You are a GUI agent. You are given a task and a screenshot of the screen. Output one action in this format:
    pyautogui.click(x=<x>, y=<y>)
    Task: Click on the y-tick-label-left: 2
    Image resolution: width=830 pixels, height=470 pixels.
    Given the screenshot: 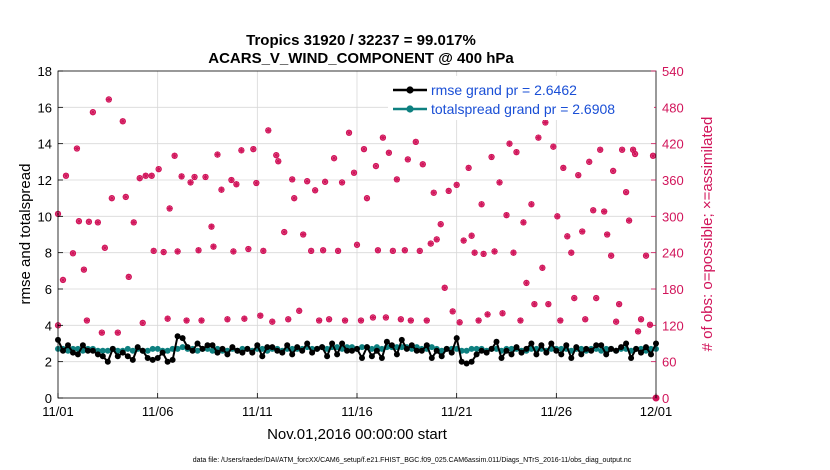 What is the action you would take?
    pyautogui.click(x=48, y=362)
    